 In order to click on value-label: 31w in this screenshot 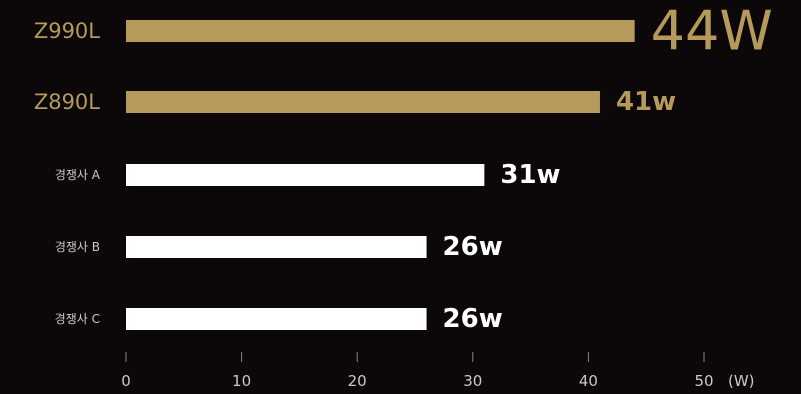, I will do `click(530, 175)`.